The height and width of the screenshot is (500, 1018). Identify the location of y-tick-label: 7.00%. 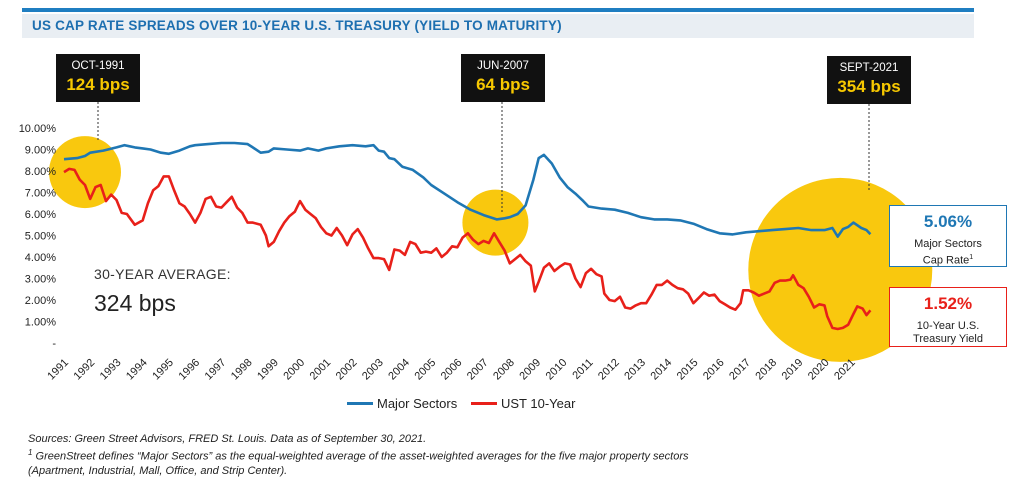
(40, 194).